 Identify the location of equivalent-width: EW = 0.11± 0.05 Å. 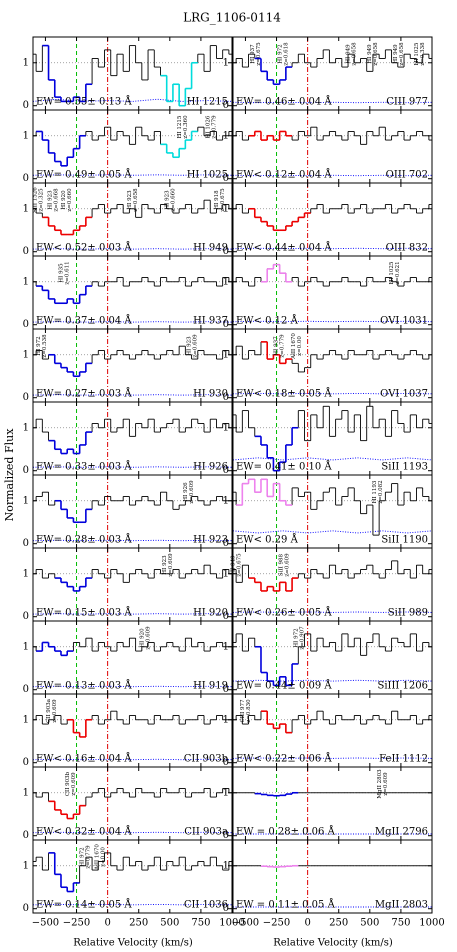
(286, 905).